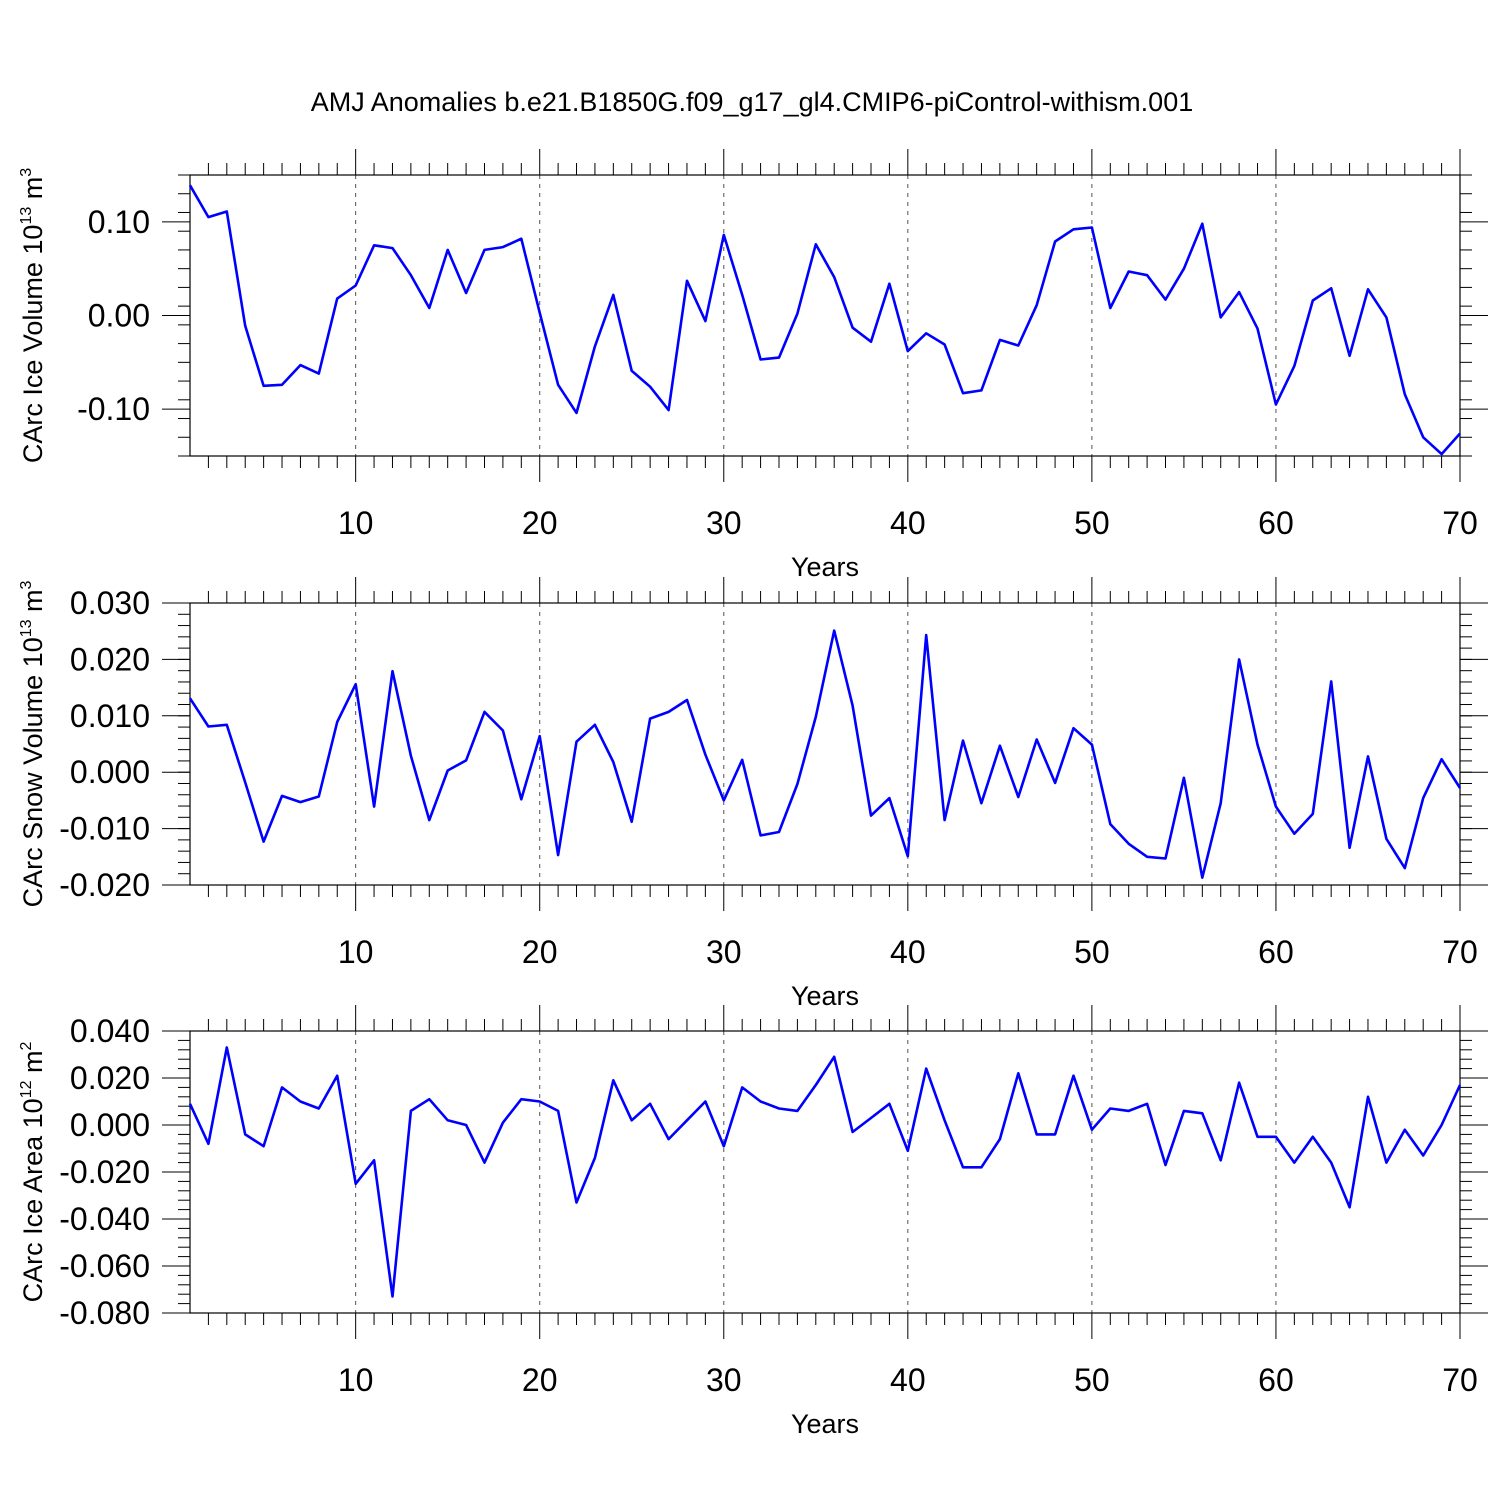  What do you see at coordinates (26, 628) in the screenshot?
I see `y-axis-label-superscript: 13` at bounding box center [26, 628].